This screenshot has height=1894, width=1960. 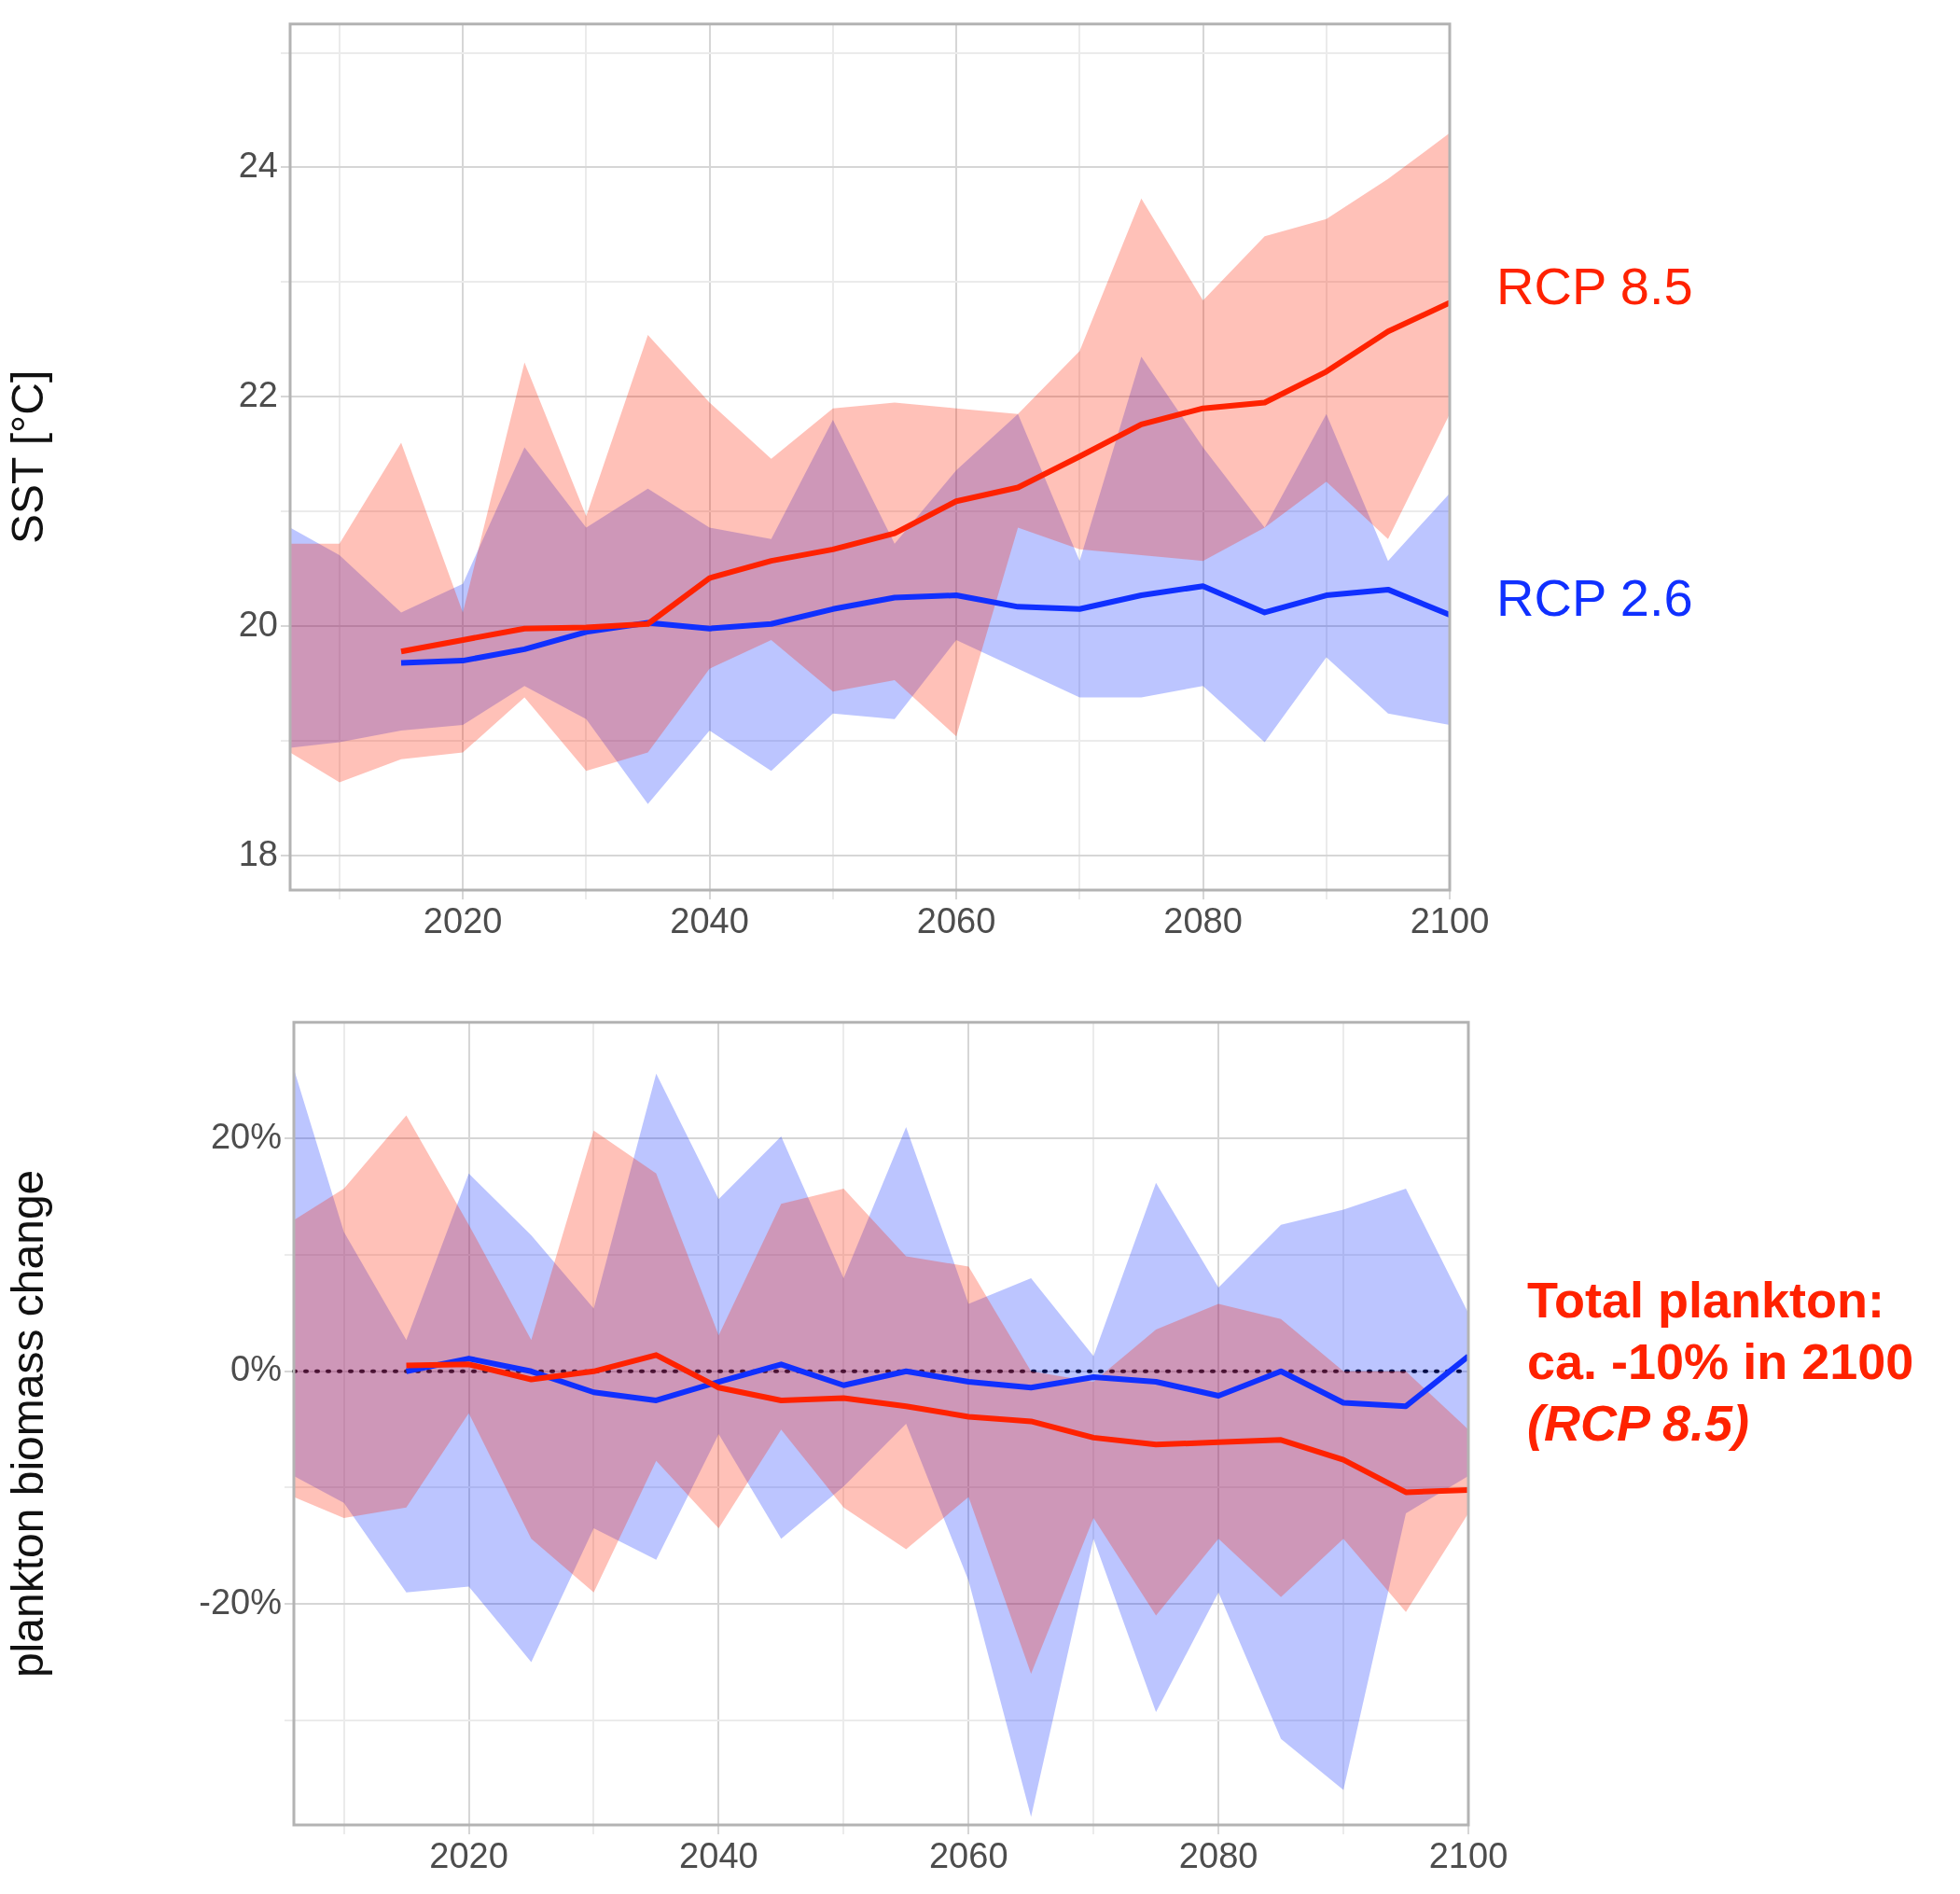 I want to click on y-tick-label: 20, so click(x=258, y=624).